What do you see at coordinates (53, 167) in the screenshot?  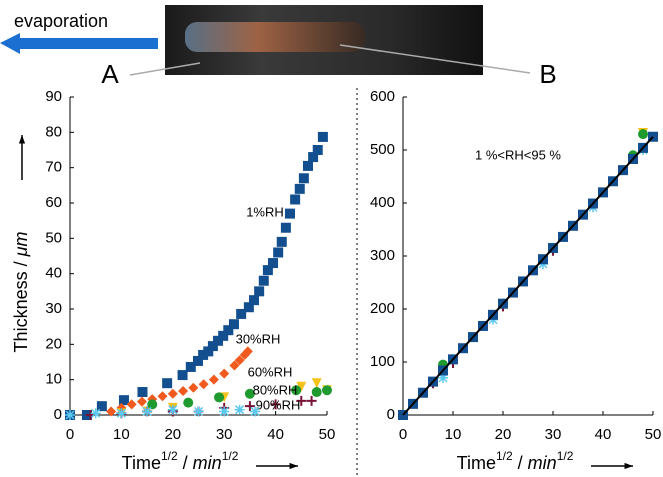 I see `y-tick-label: 70` at bounding box center [53, 167].